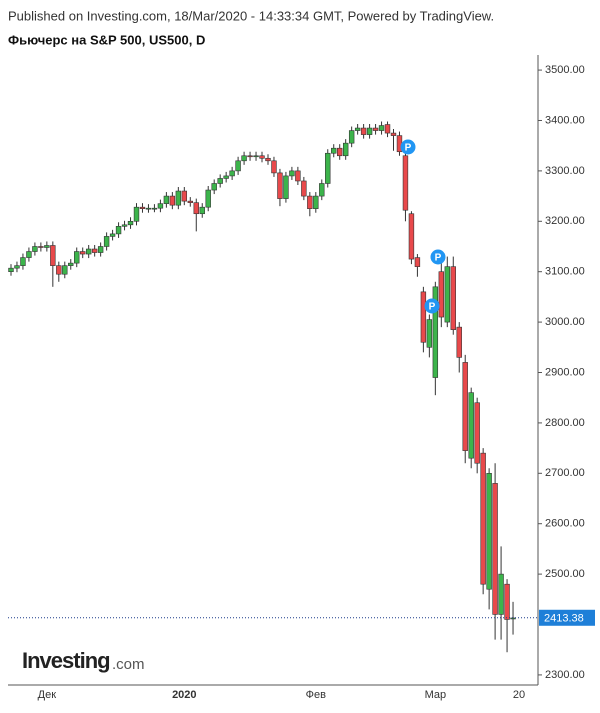  I want to click on watermark-brand: Investing, so click(66, 660).